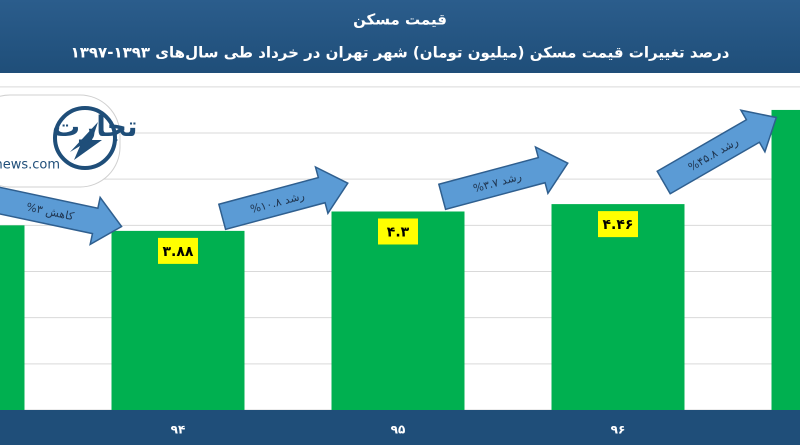  I want to click on logo-name: تجارت, so click(94, 126).